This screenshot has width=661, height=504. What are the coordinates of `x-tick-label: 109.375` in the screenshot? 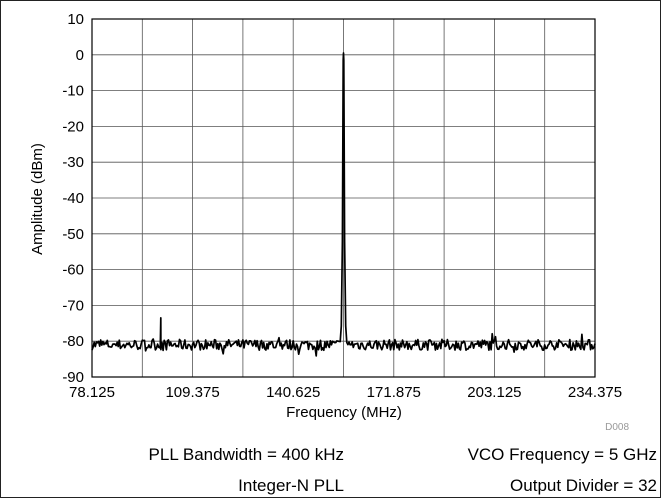 It's located at (192, 392).